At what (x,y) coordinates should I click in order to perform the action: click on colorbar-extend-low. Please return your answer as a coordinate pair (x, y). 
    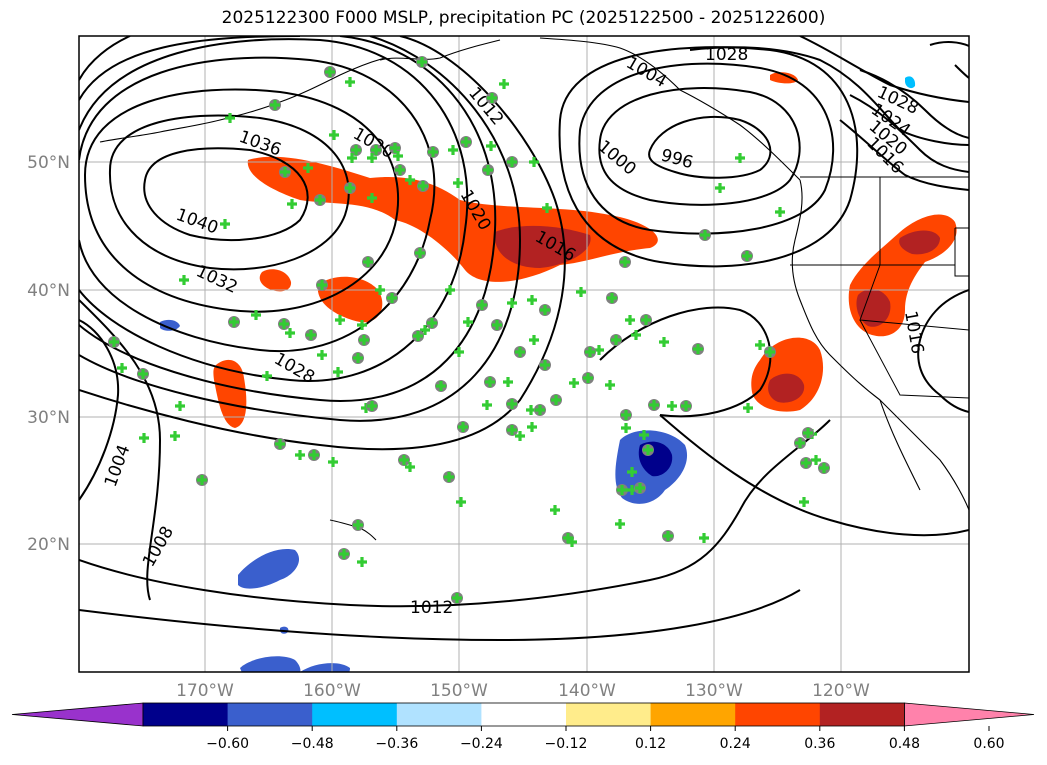
    Looking at the image, I should click on (77, 714).